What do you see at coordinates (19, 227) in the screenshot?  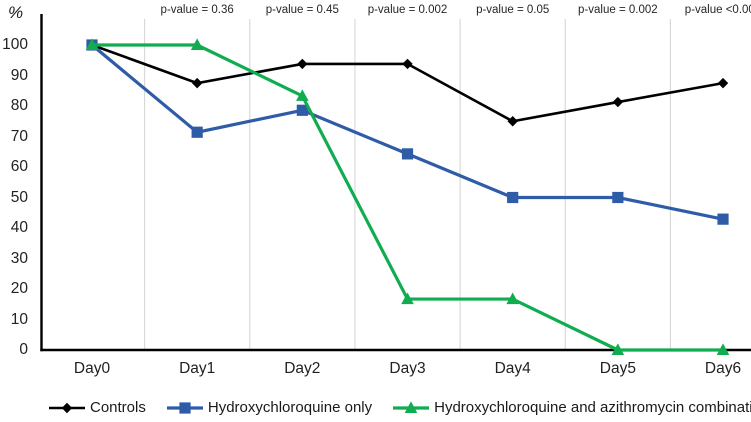 I see `y-tick-label: 40` at bounding box center [19, 227].